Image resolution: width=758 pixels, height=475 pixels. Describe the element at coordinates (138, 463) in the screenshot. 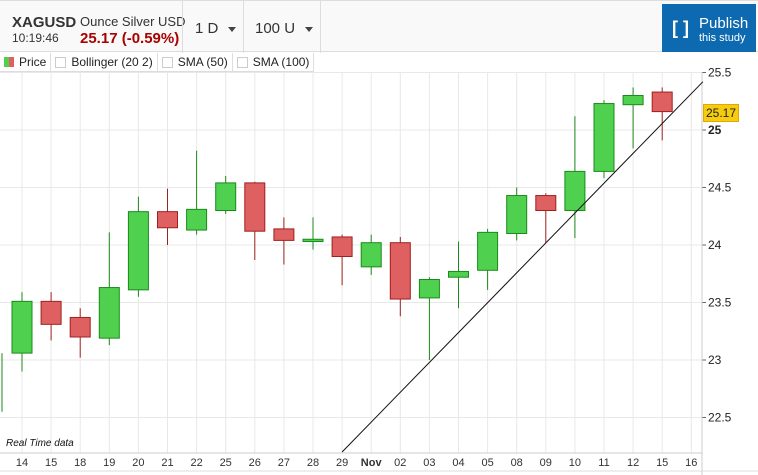

I see `x-tick-label: 20` at that location.